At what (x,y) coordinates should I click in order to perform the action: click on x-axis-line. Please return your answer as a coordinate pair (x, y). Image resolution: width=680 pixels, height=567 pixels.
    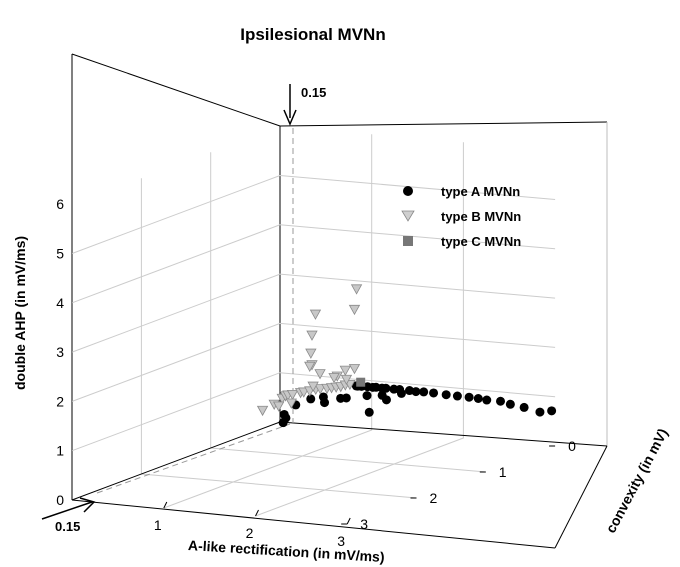
    Looking at the image, I should click on (313, 524).